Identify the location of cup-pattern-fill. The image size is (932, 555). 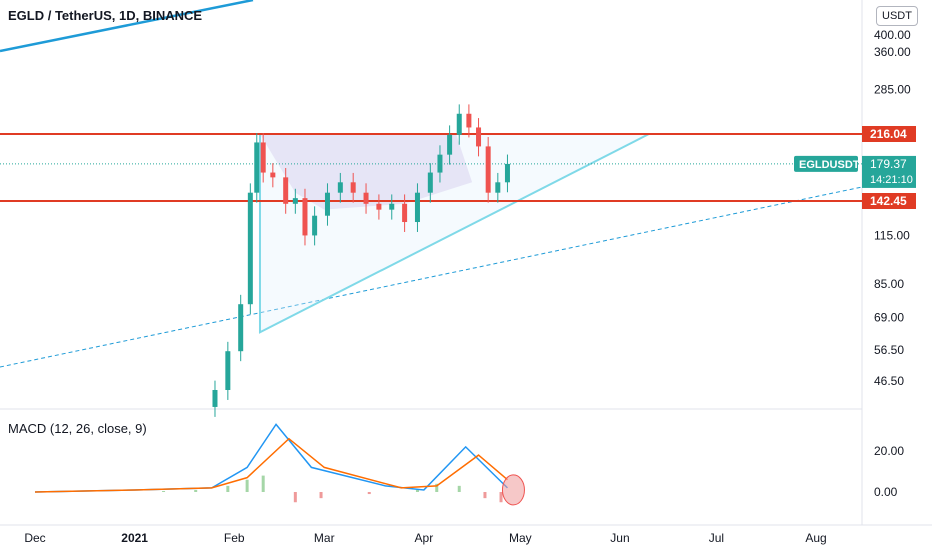
(366, 172).